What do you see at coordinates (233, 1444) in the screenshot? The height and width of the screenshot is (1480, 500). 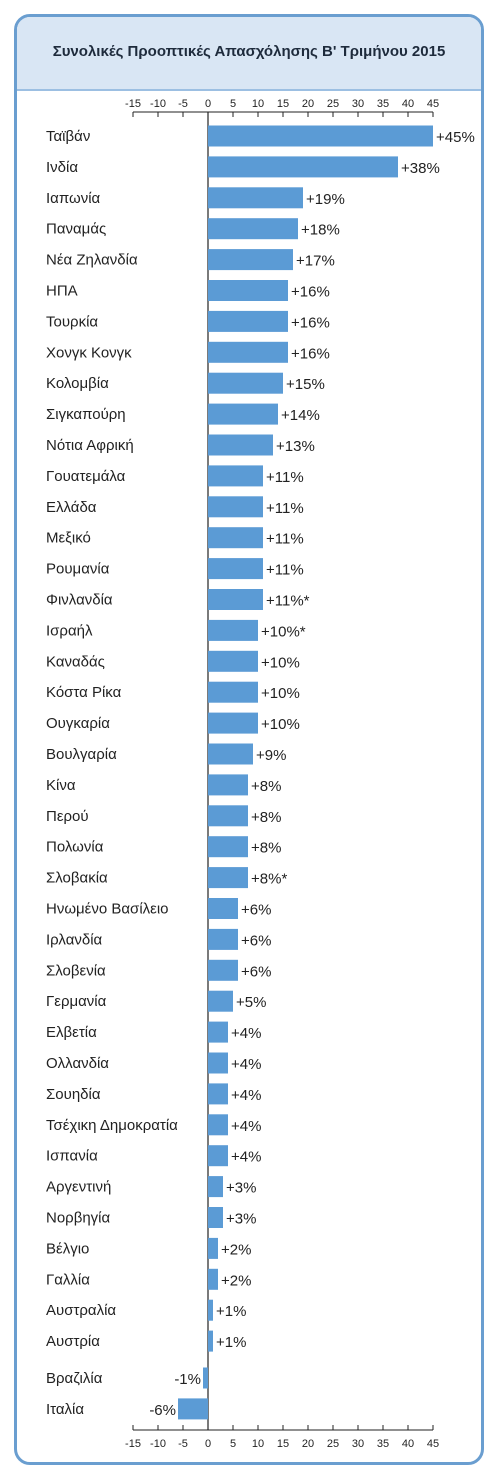 I see `bottom-tick-label: 5` at bounding box center [233, 1444].